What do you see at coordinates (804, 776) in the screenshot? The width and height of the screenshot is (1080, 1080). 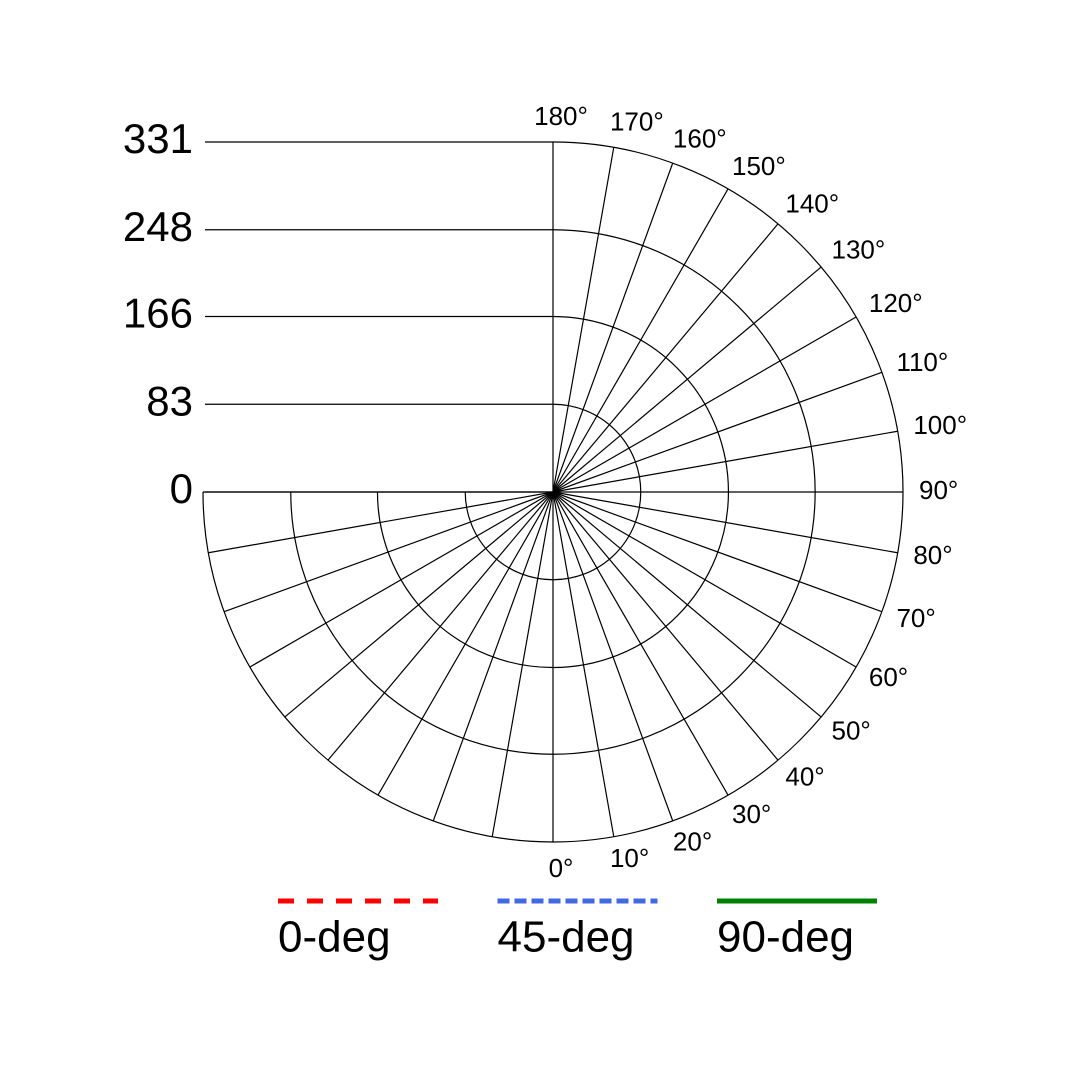 I see `angle-tick-label: 40°` at bounding box center [804, 776].